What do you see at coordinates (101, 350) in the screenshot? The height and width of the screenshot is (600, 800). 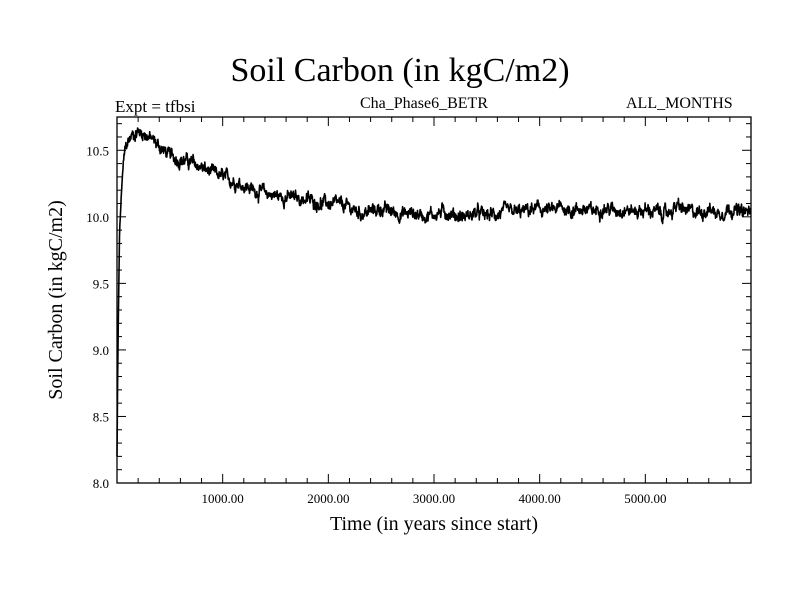 I see `y-tick-label: 9.0` at bounding box center [101, 350].